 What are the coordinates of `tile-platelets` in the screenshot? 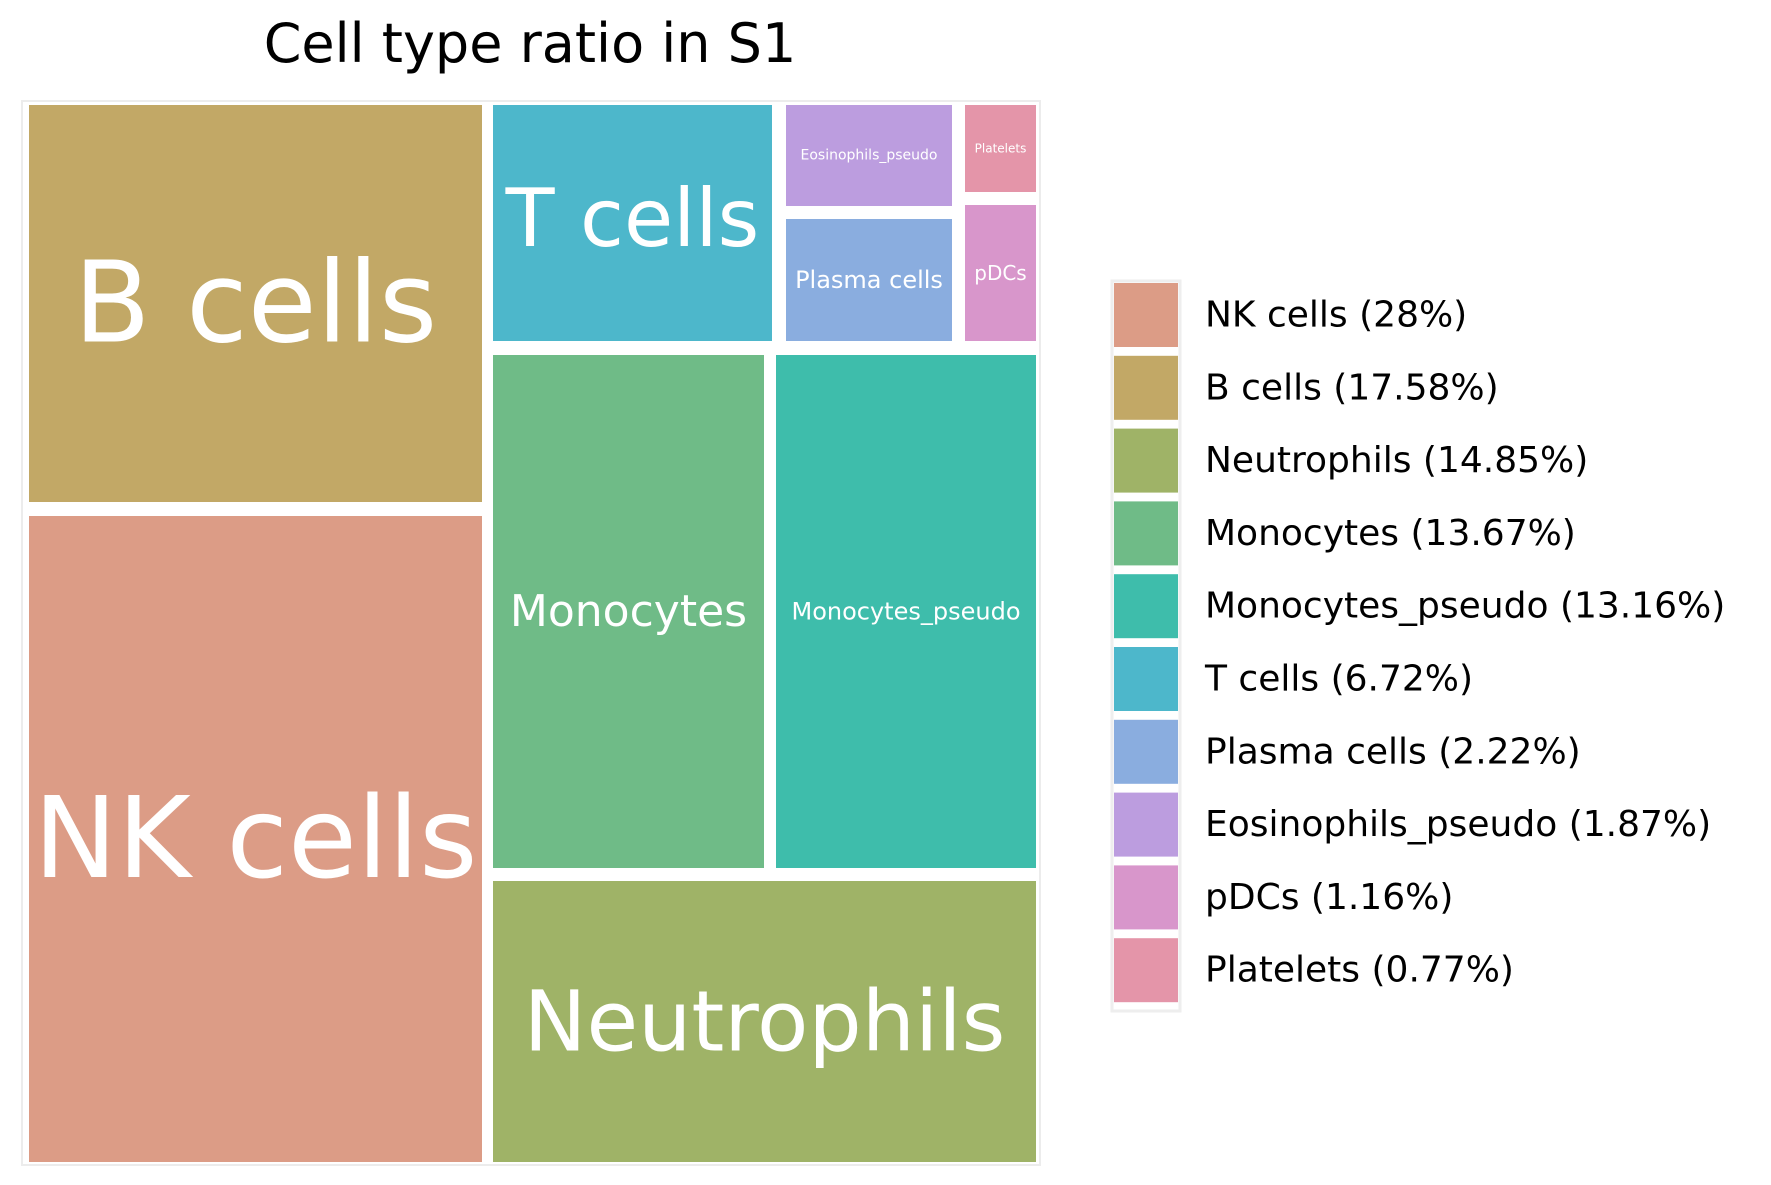 It's located at (1000, 148).